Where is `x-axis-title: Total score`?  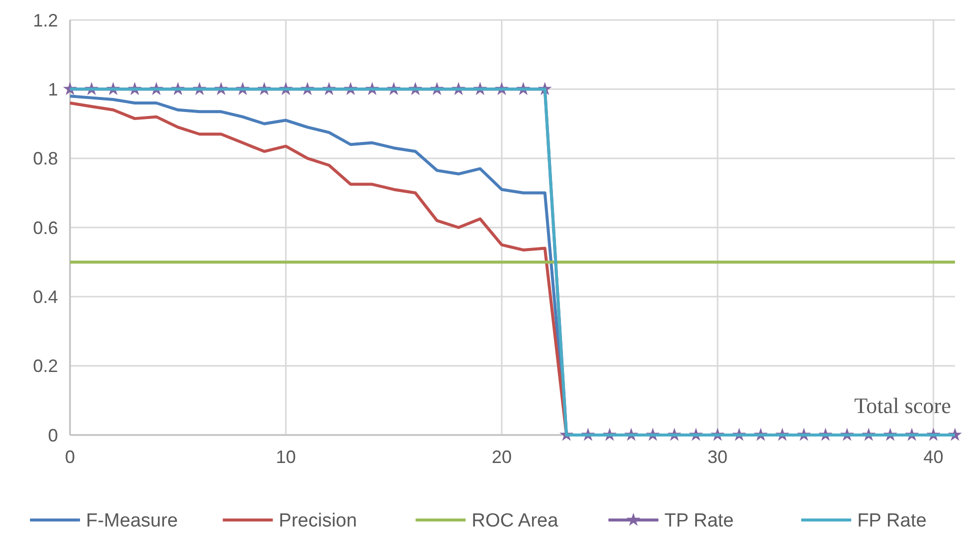 x-axis-title: Total score is located at coordinates (902, 405).